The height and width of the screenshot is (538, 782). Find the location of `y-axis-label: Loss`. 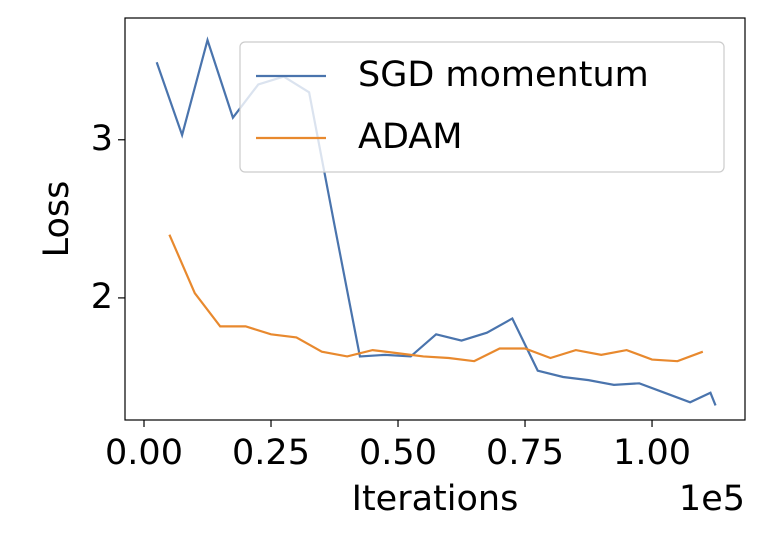

y-axis-label: Loss is located at coordinates (57, 219).